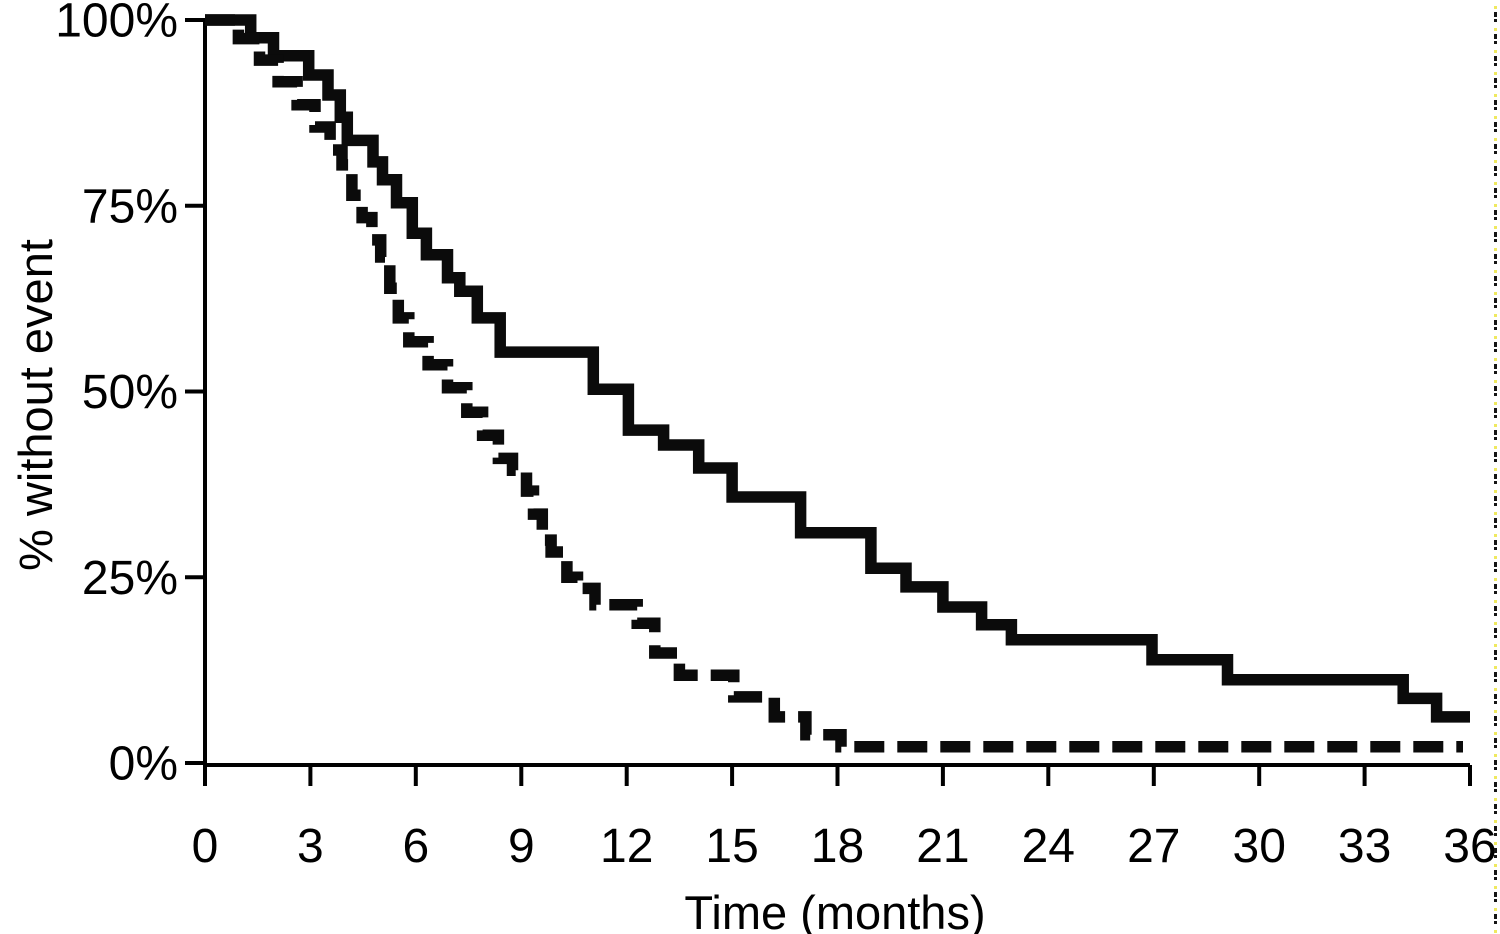 This screenshot has width=1500, height=934. Describe the element at coordinates (130, 206) in the screenshot. I see `y-tick-label: 75%` at that location.